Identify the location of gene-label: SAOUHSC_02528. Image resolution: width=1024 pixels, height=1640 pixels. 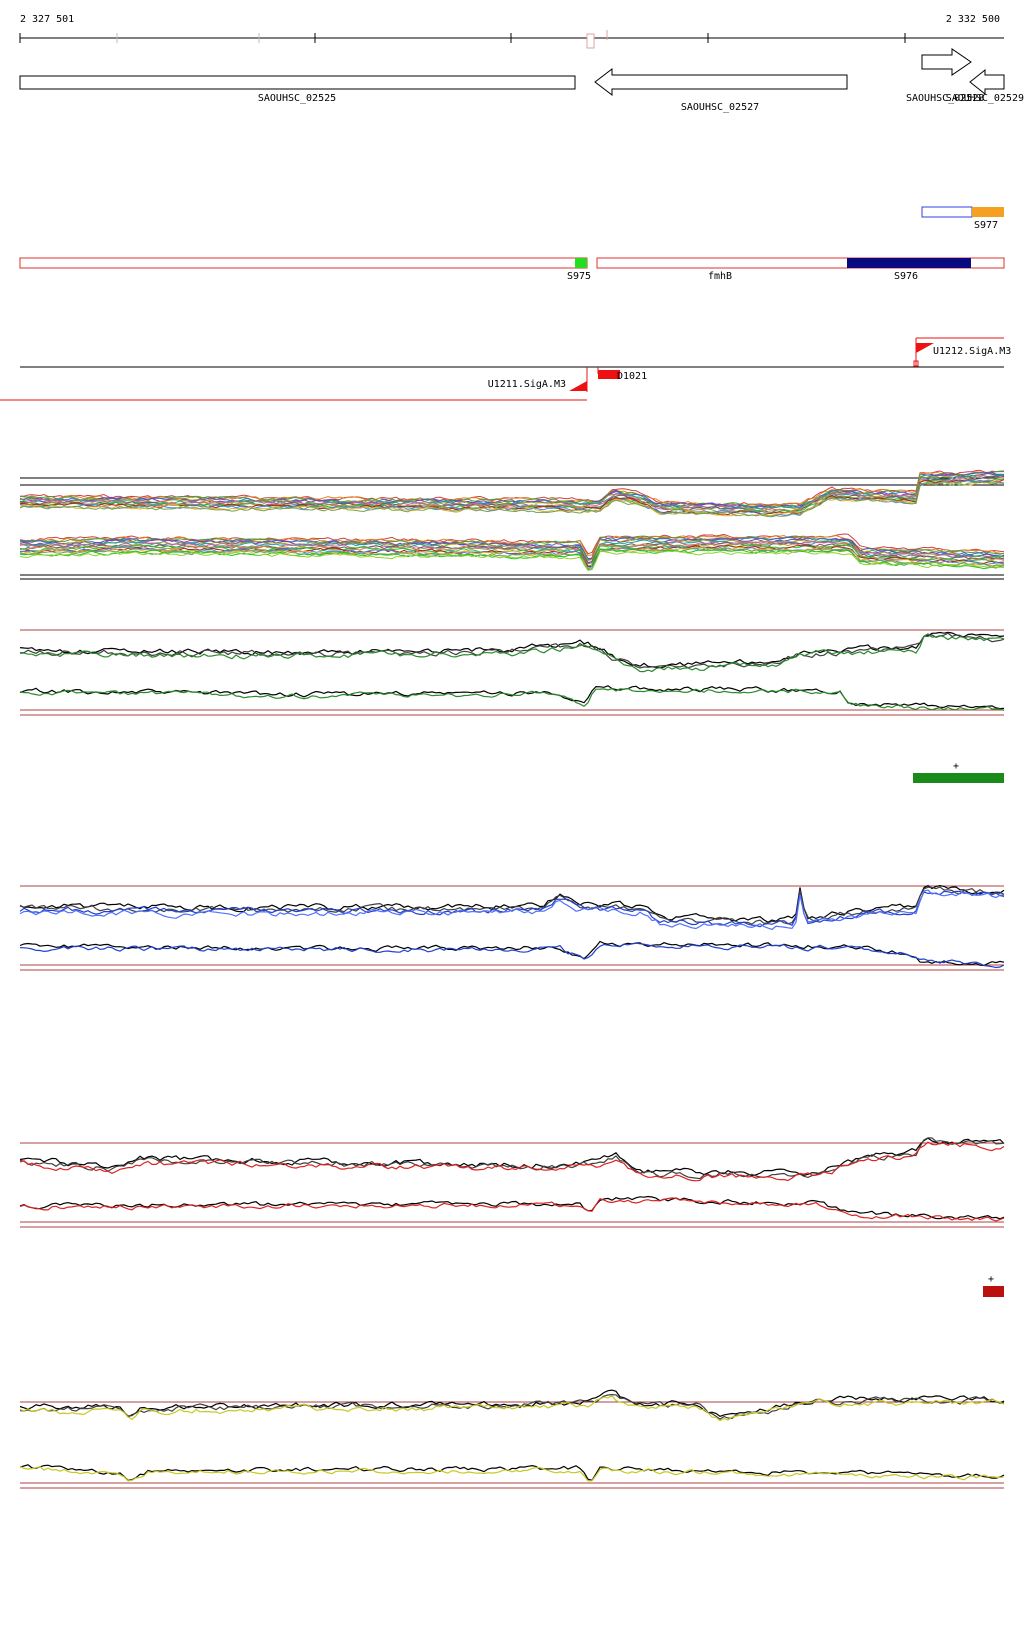
(945, 98).